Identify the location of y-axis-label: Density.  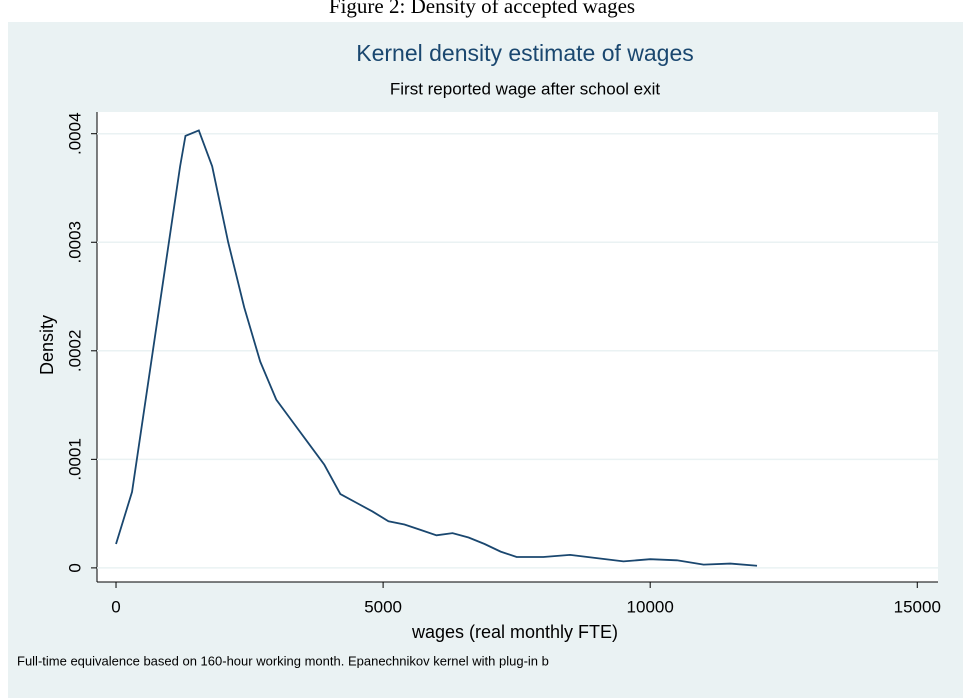
(47, 345).